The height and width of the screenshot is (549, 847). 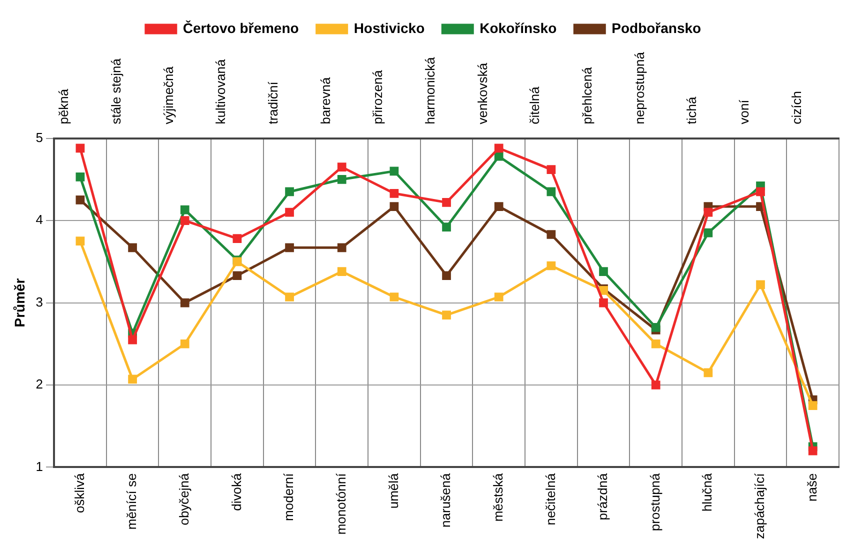 What do you see at coordinates (236, 491) in the screenshot?
I see `x-tick-label: divoká` at bounding box center [236, 491].